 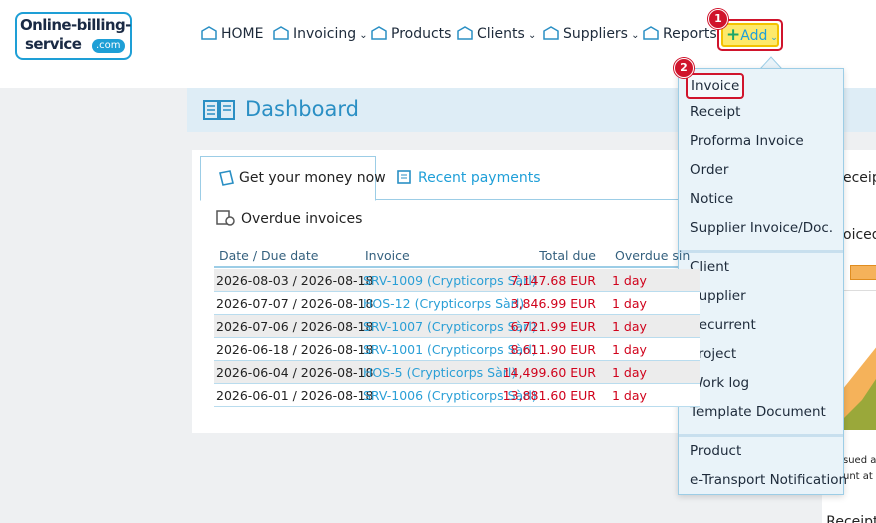 I want to click on table-cell: 2026-07-06 / 2026-08-18, so click(x=295, y=326).